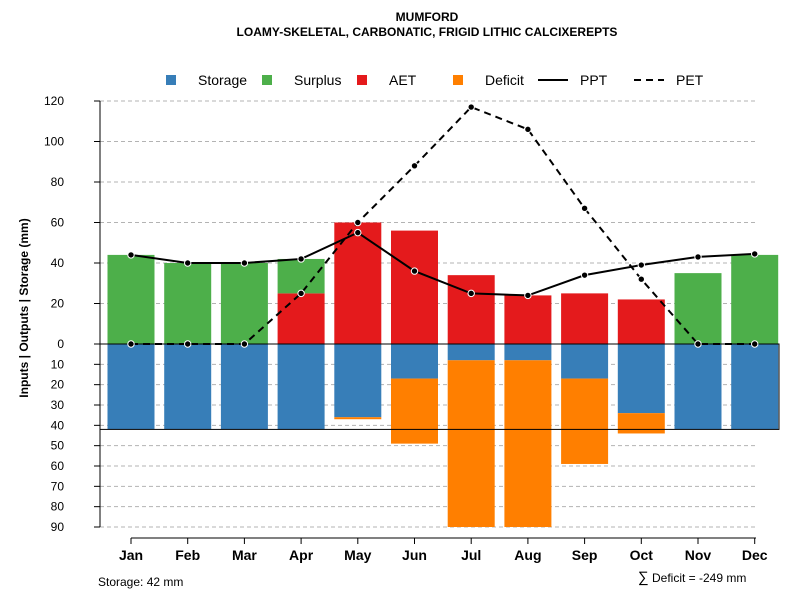 This screenshot has width=800, height=600. I want to click on storage-bar-jan, so click(131, 387).